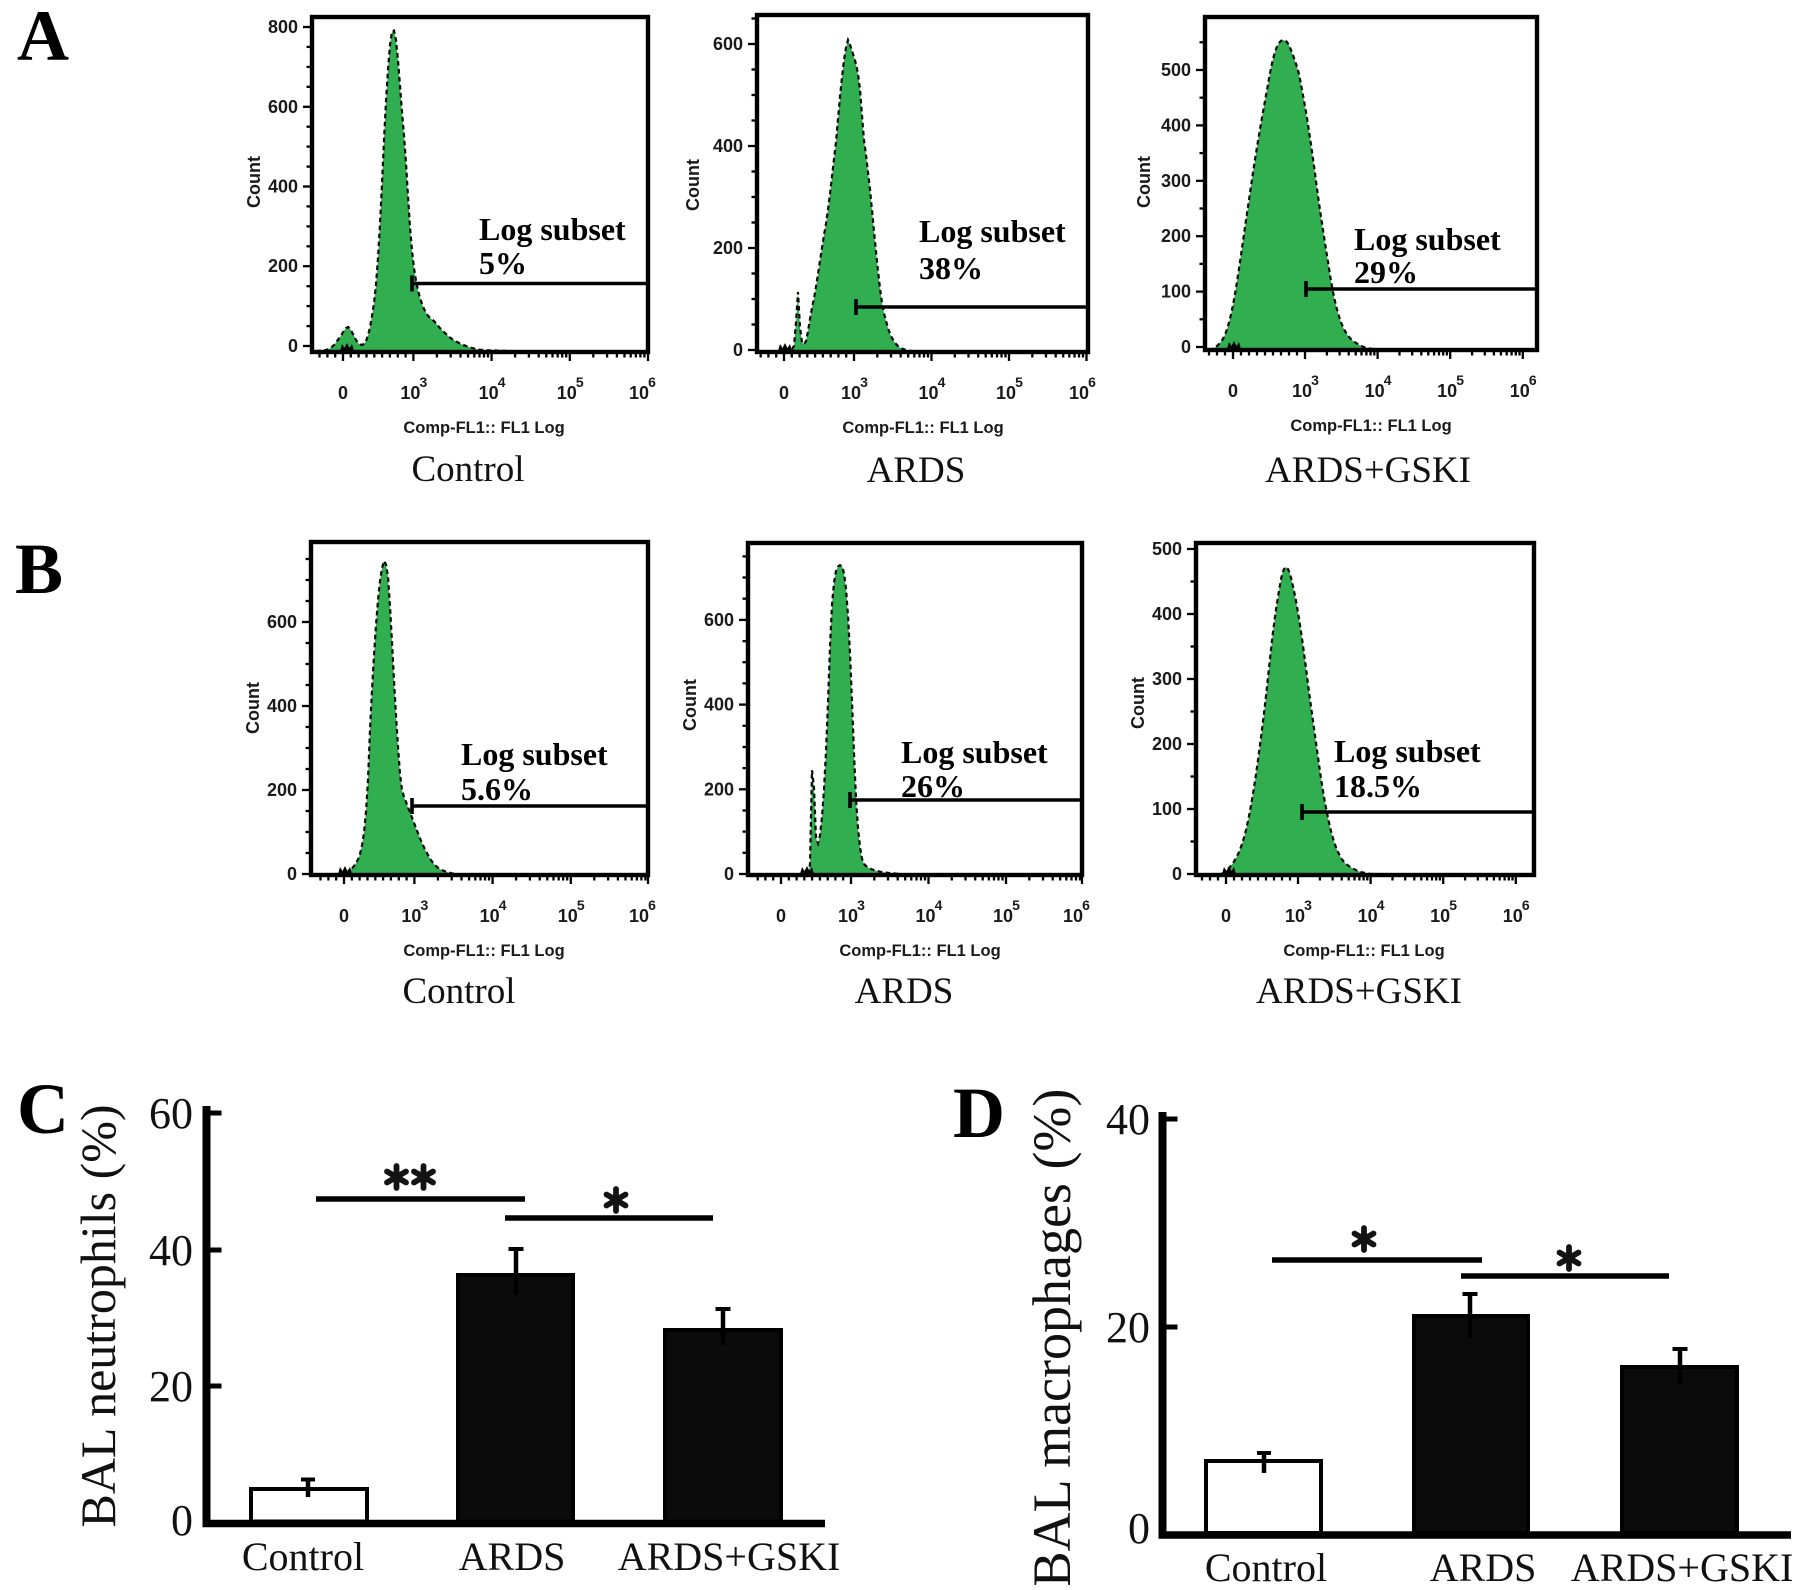 The height and width of the screenshot is (1590, 1795). What do you see at coordinates (979, 1113) in the screenshot?
I see `svg-text: D` at bounding box center [979, 1113].